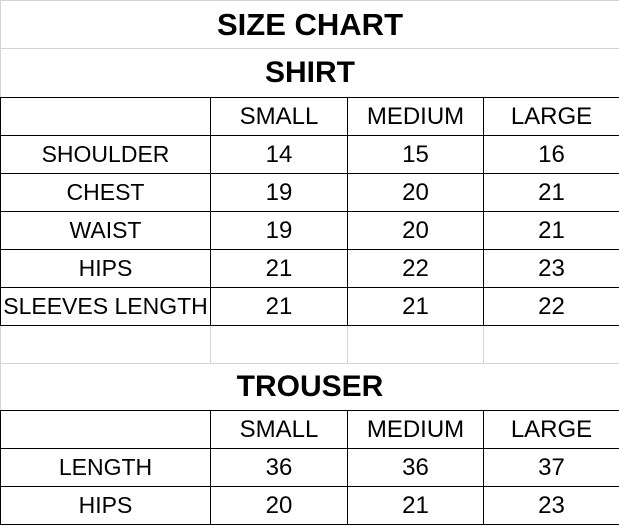 This screenshot has width=619, height=525. I want to click on trouser-header-row: SMALL MEDIUM LARGE, so click(309, 429).